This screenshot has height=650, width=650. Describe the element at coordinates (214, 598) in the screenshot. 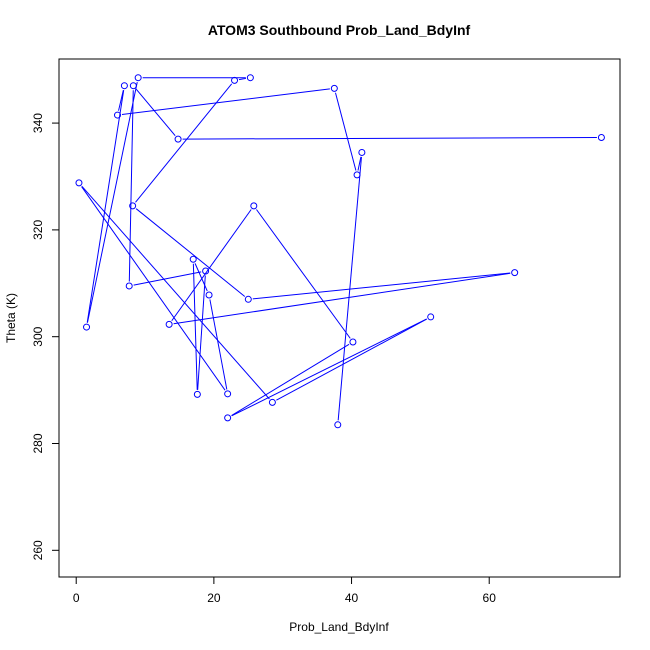

I see `x-tick-label: 20` at that location.